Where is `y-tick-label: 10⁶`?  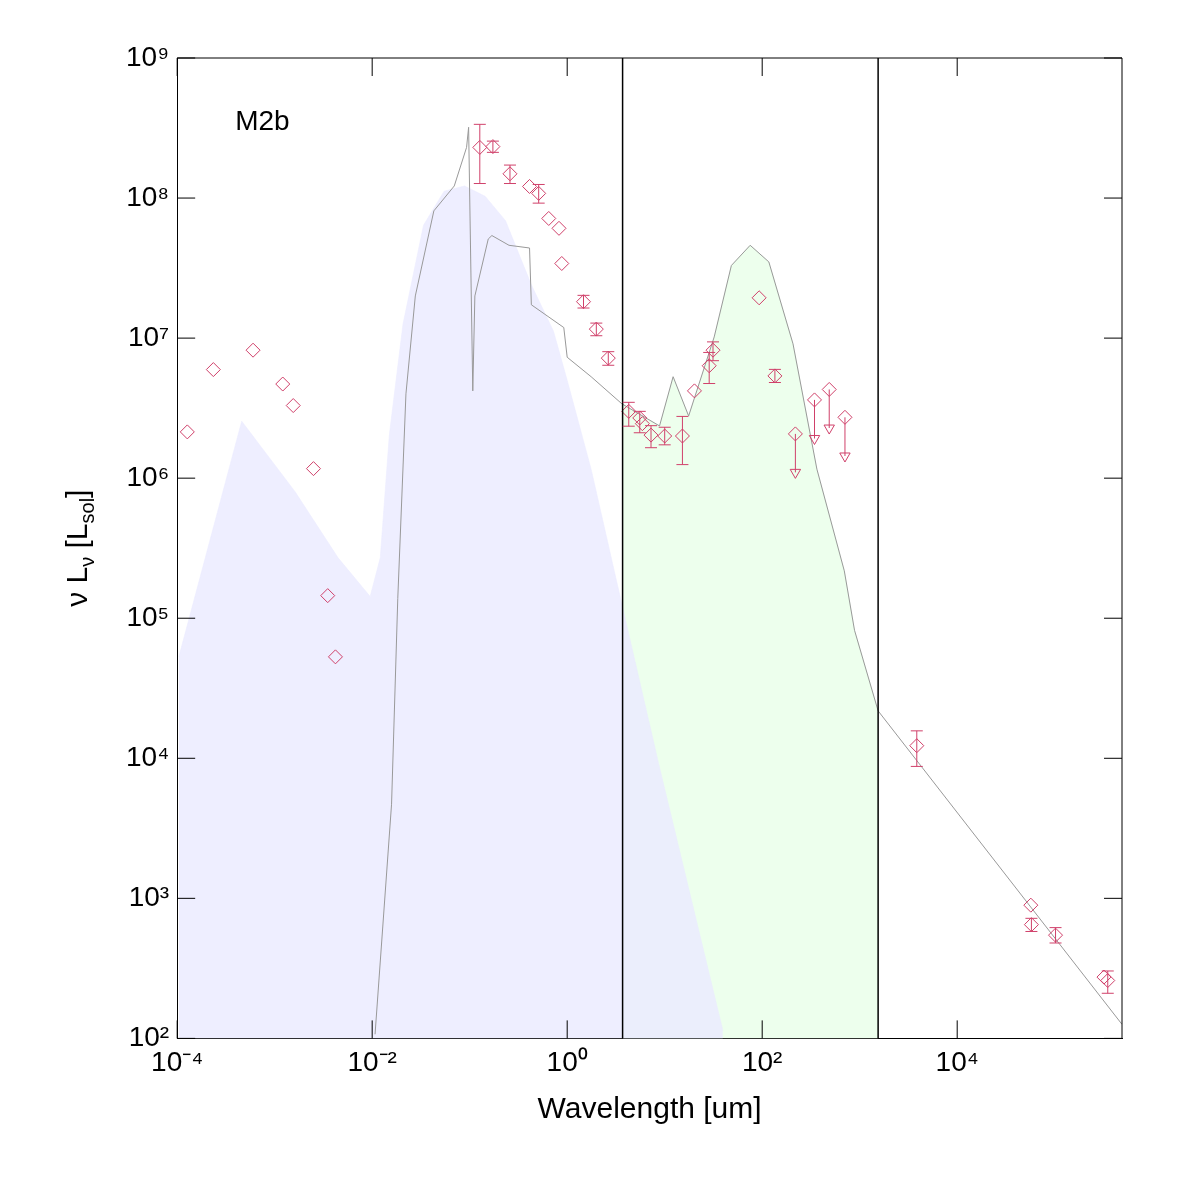 y-tick-label: 10⁶ is located at coordinates (148, 476).